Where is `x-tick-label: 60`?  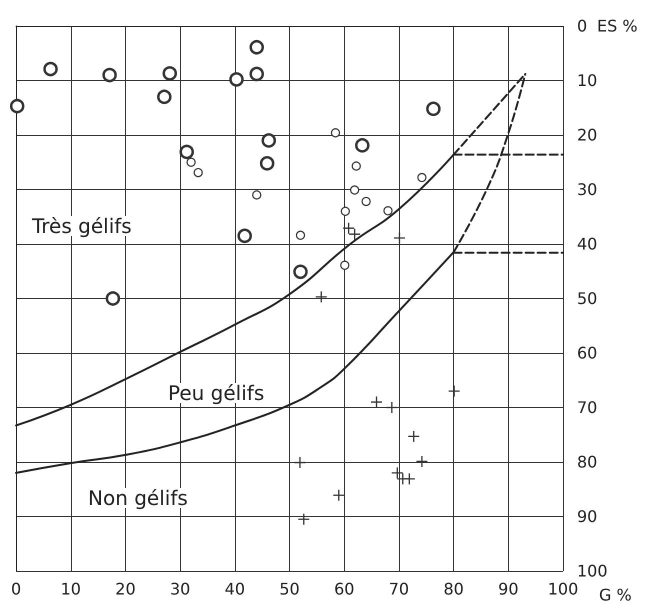 x-tick-label: 60 is located at coordinates (344, 589).